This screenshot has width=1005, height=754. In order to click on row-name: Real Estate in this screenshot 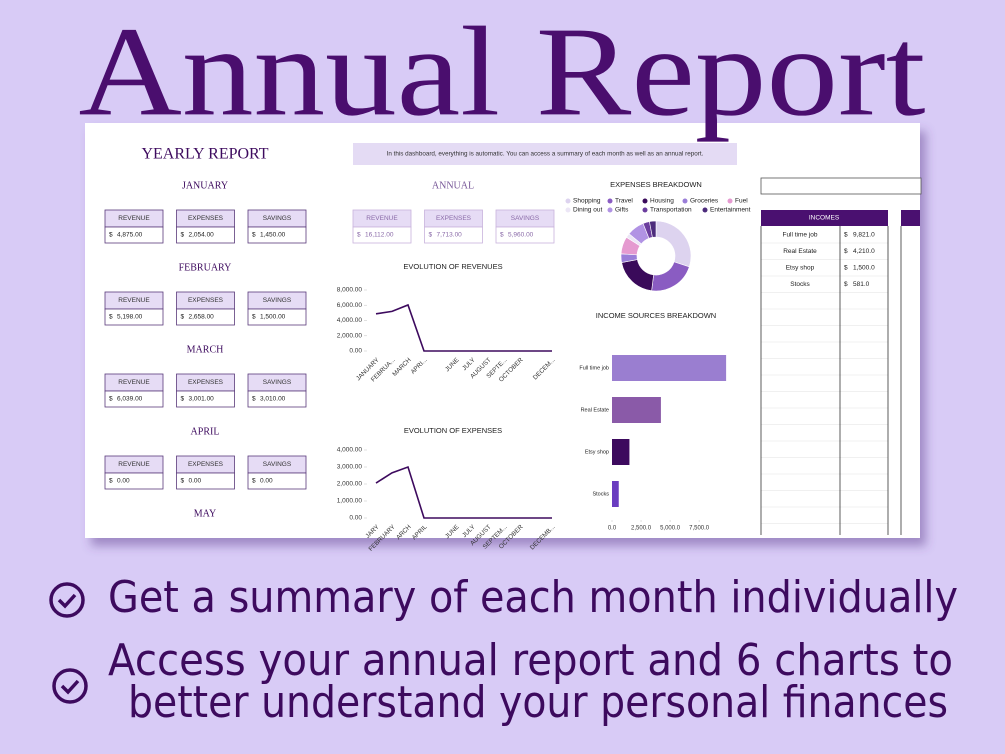, I will do `click(800, 251)`.